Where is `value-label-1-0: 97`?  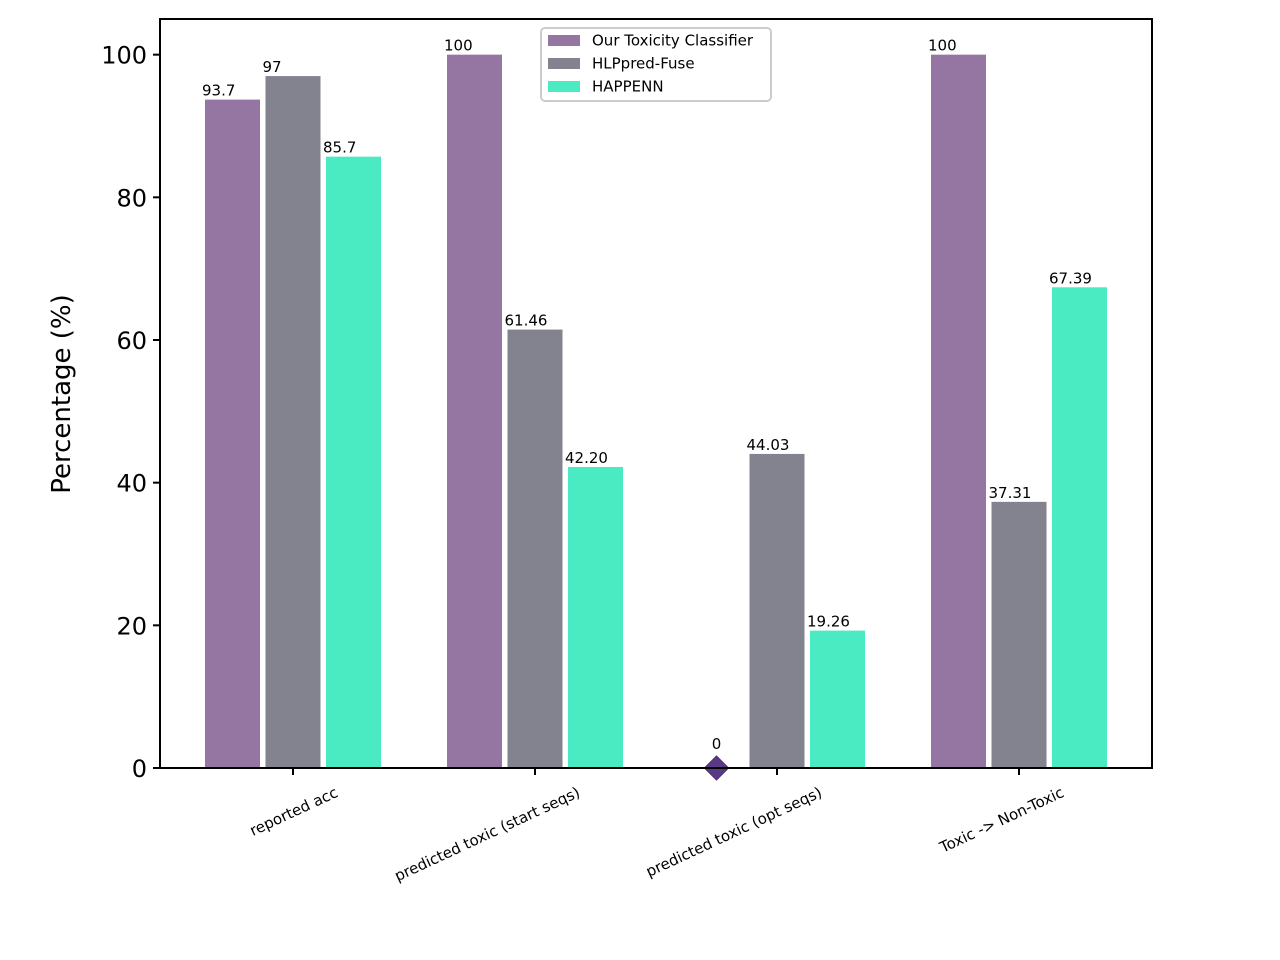
value-label-1-0: 97 is located at coordinates (272, 67).